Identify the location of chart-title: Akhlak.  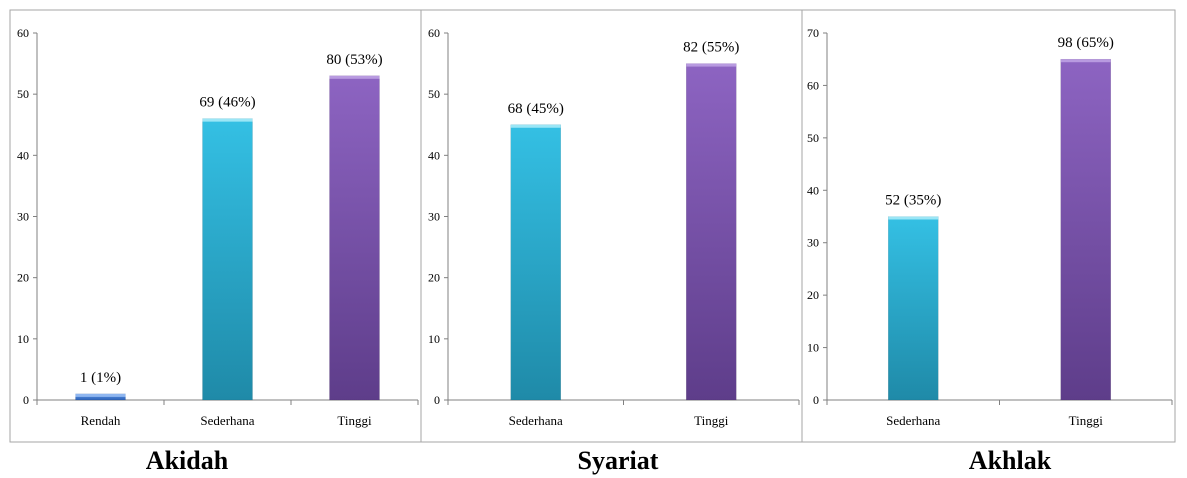
(1010, 460).